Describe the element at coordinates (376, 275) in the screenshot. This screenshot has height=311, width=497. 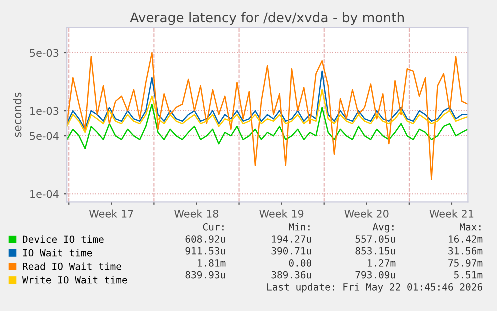
I see `text: 793.09u` at that location.